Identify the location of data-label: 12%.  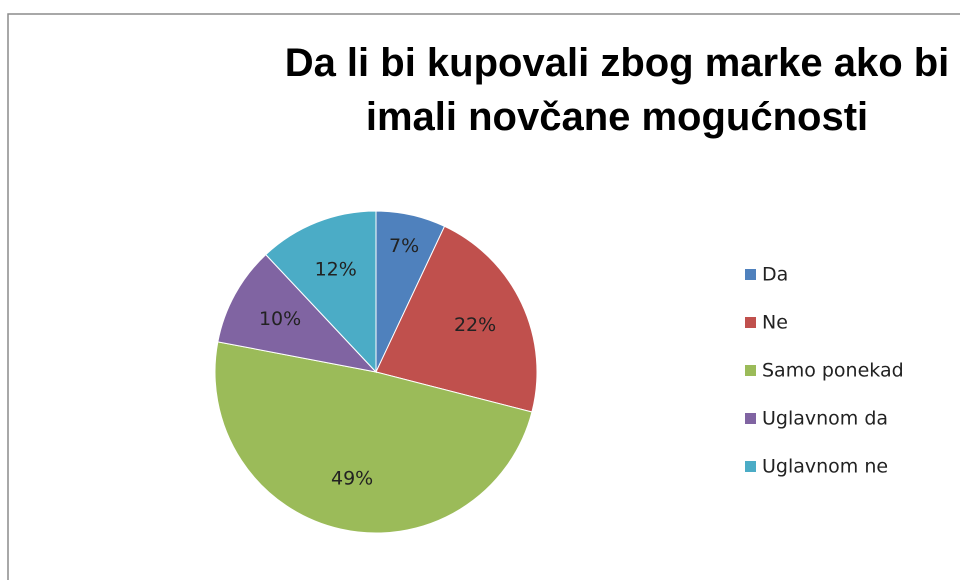
(336, 270).